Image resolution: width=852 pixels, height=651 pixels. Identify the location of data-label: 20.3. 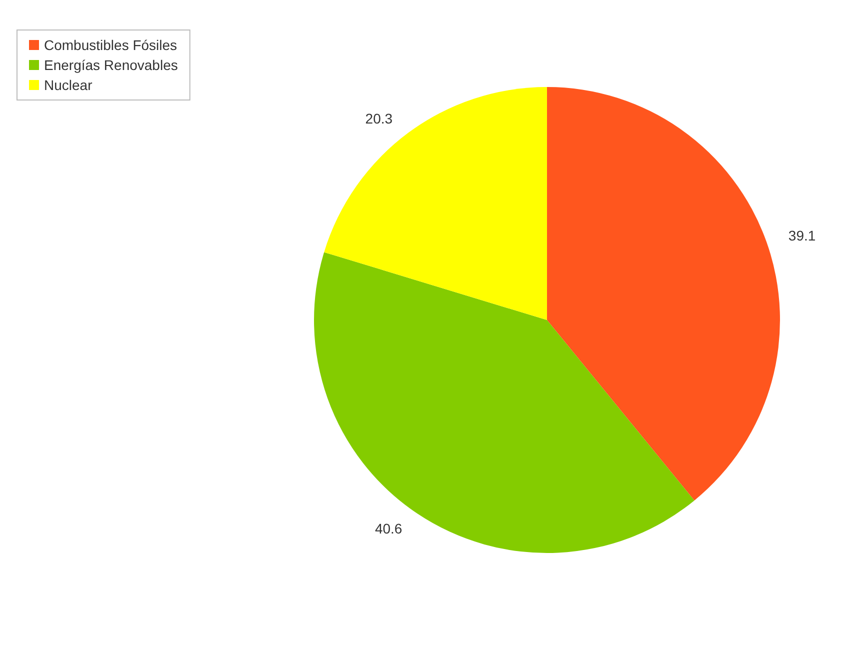
(379, 118).